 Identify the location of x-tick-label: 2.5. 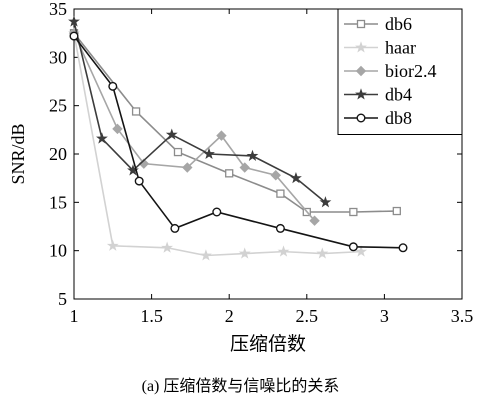
(307, 316).